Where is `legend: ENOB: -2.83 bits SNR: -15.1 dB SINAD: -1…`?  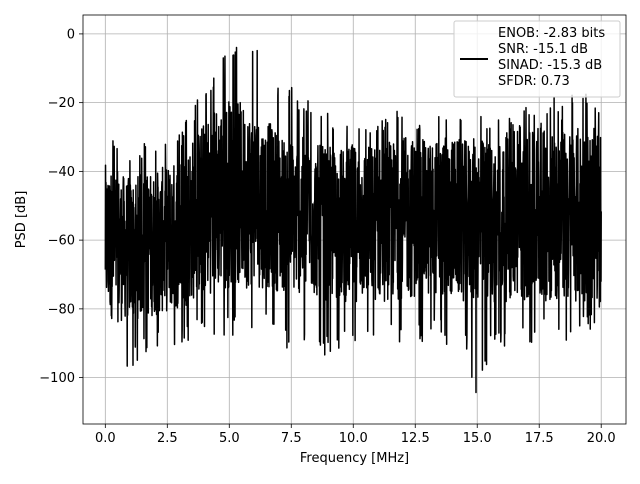 legend: ENOB: -2.83 bits SNR: -15.1 dB SINAD: -1… is located at coordinates (537, 59).